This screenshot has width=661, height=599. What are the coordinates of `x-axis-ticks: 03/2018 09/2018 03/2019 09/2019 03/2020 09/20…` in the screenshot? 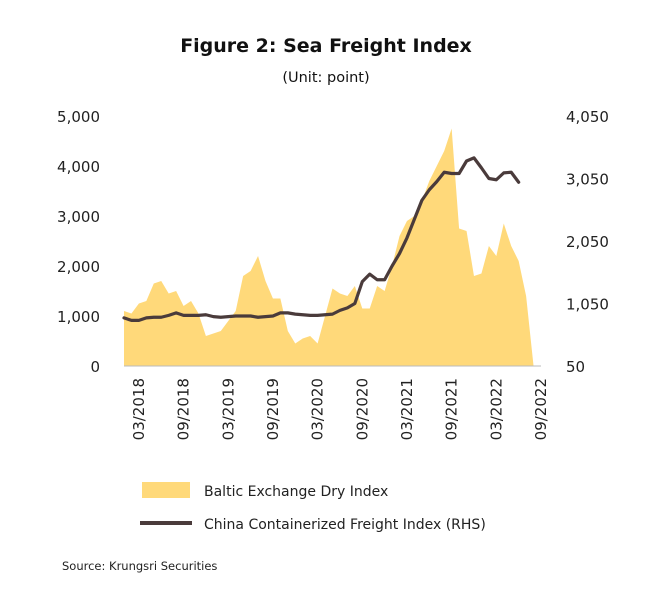 It's located at (340, 409).